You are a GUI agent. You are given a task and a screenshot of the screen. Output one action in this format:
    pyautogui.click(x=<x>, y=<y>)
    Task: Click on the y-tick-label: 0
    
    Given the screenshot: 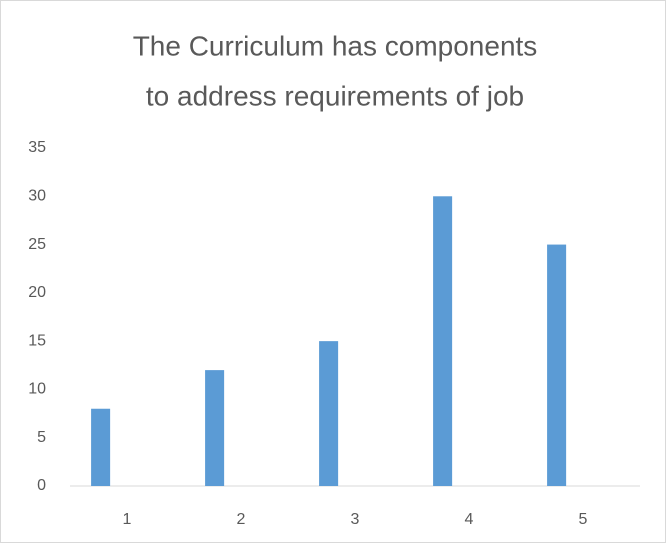 What is the action you would take?
    pyautogui.click(x=41, y=485)
    